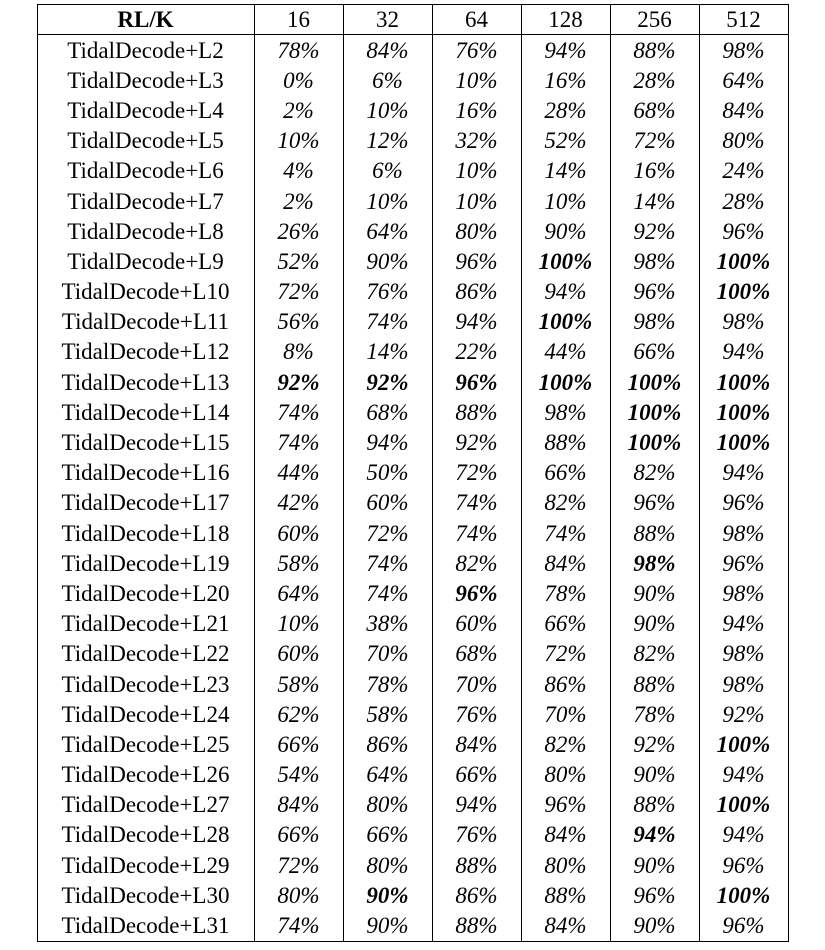 The image size is (825, 950). Describe the element at coordinates (476, 714) in the screenshot. I see `table-cell: 76%` at that location.